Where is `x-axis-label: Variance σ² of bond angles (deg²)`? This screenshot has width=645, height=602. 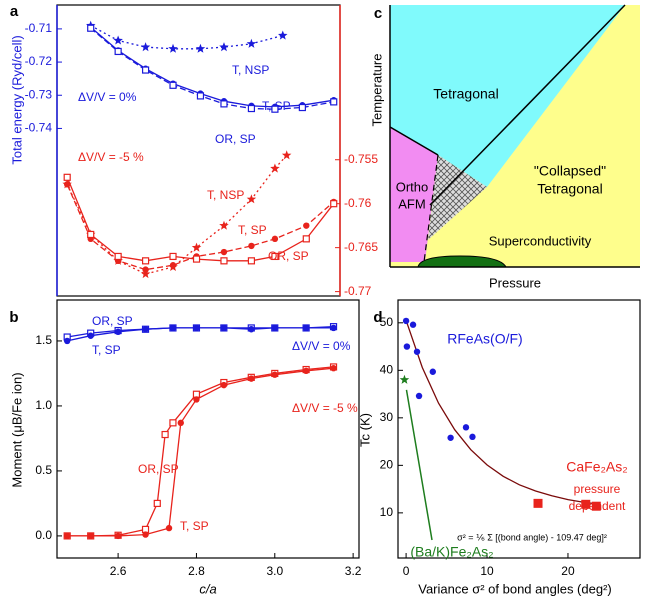
x-axis-label: Variance σ² of bond angles (deg²) is located at coordinates (515, 588).